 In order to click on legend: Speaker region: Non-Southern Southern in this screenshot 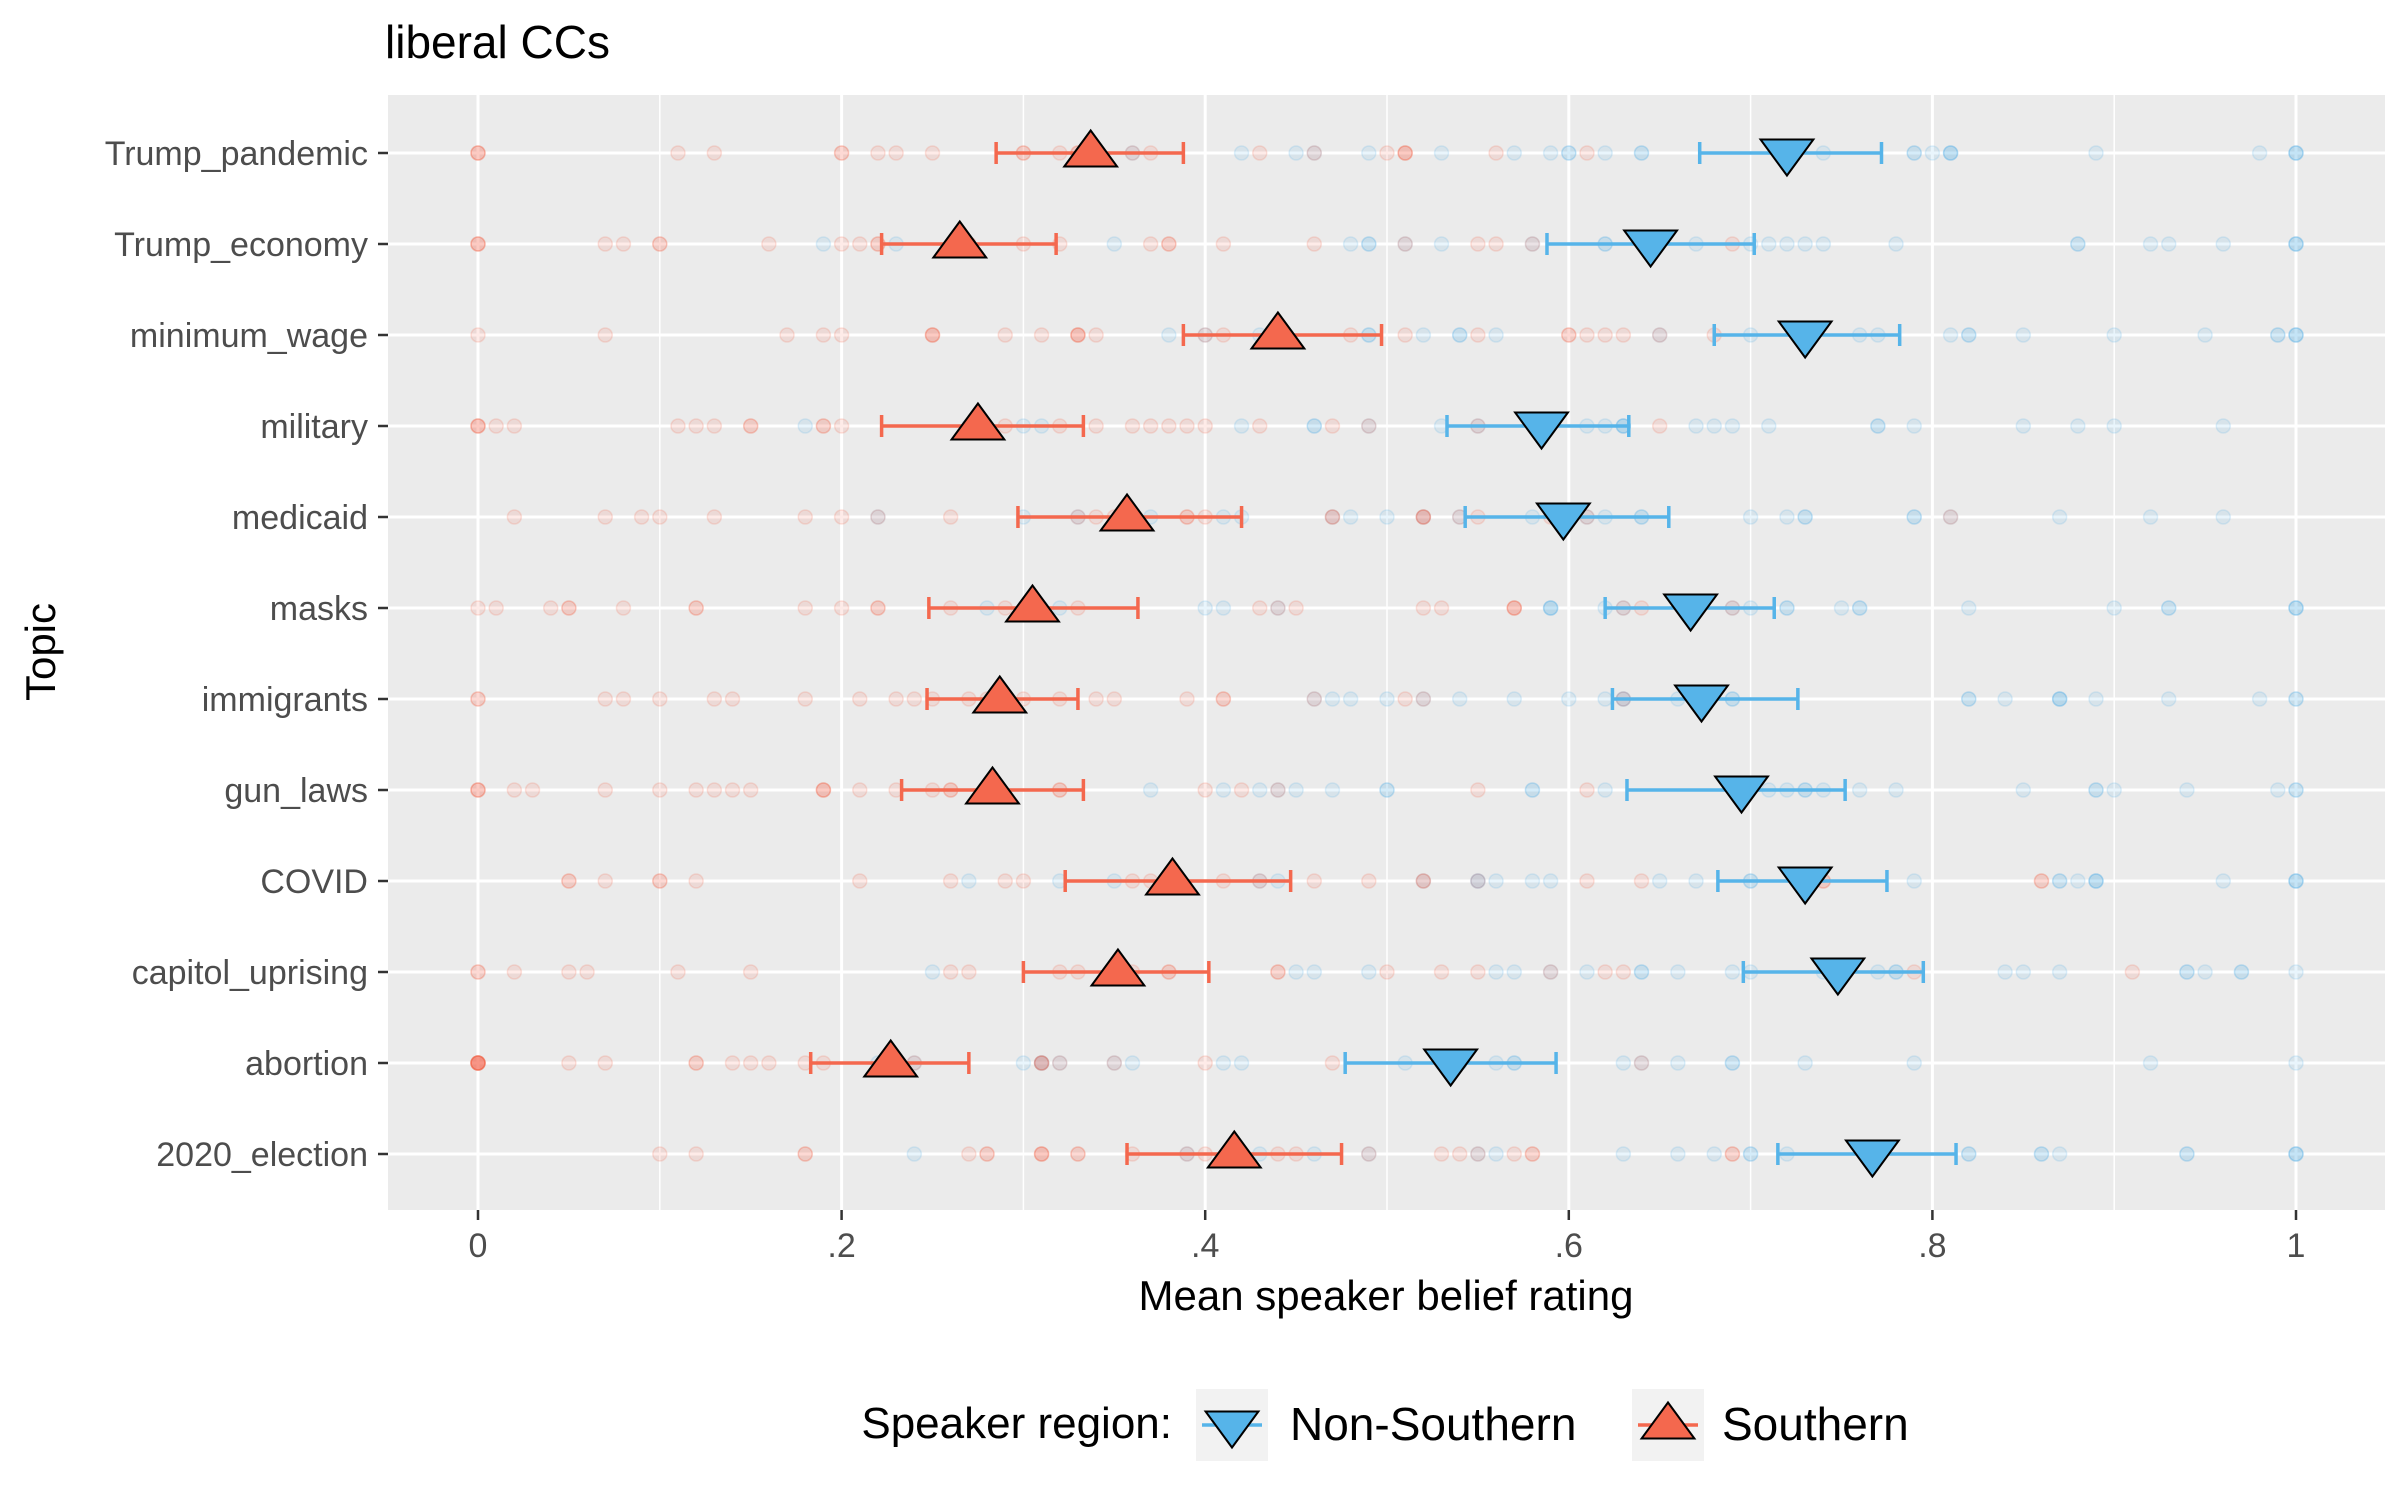, I will do `click(1385, 1425)`.